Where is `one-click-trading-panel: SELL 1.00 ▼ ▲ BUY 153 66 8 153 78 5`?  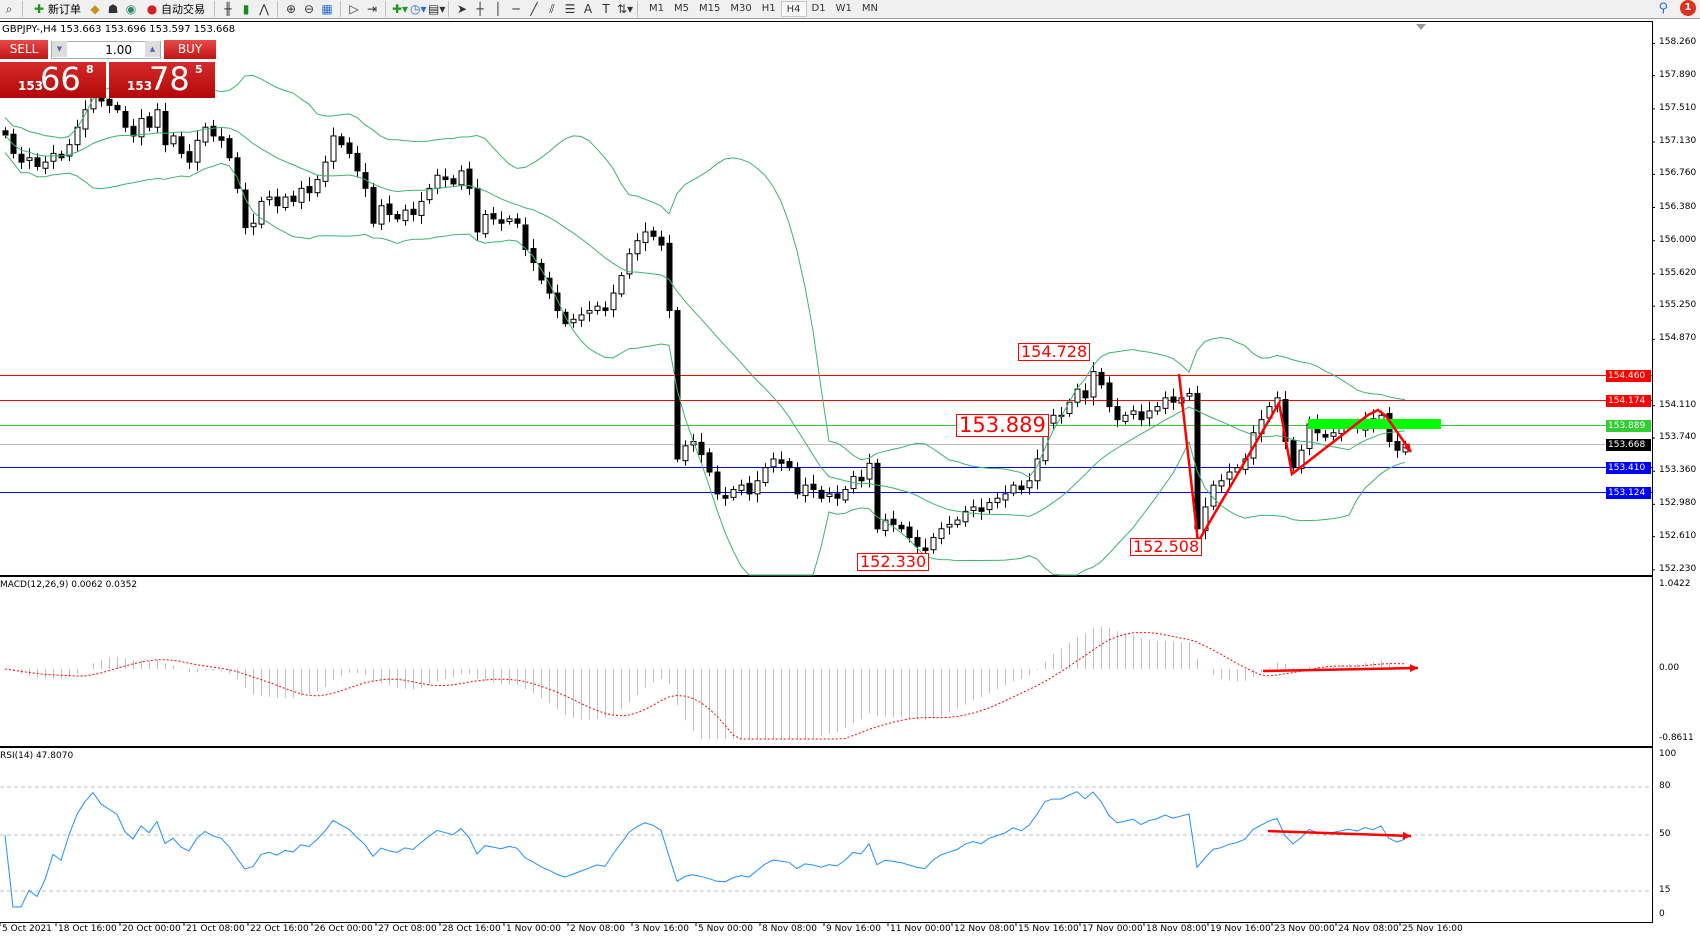 one-click-trading-panel: SELL 1.00 ▼ ▲ BUY 153 66 8 153 78 5 is located at coordinates (108, 69).